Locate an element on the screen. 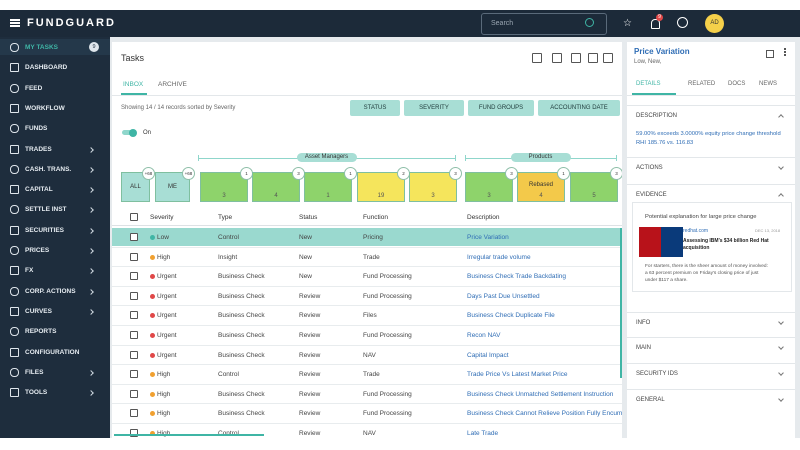  evidence-source: redhat.com is located at coordinates (696, 231).